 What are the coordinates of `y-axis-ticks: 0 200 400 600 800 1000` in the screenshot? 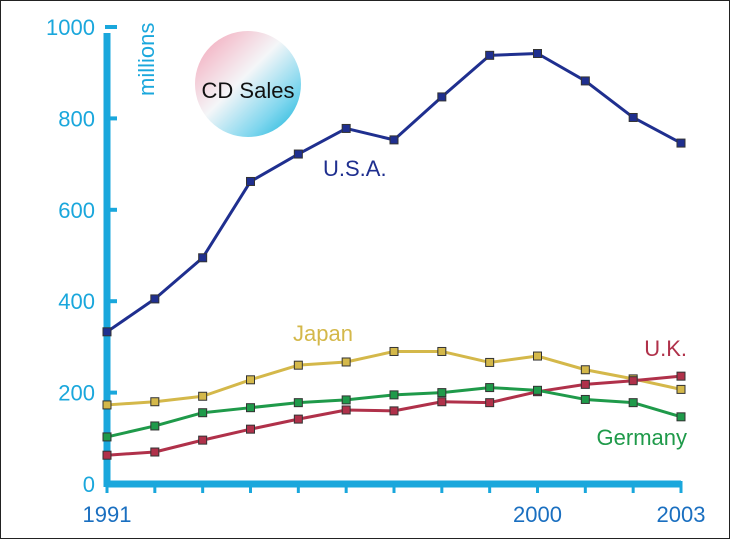 It's located at (81, 256).